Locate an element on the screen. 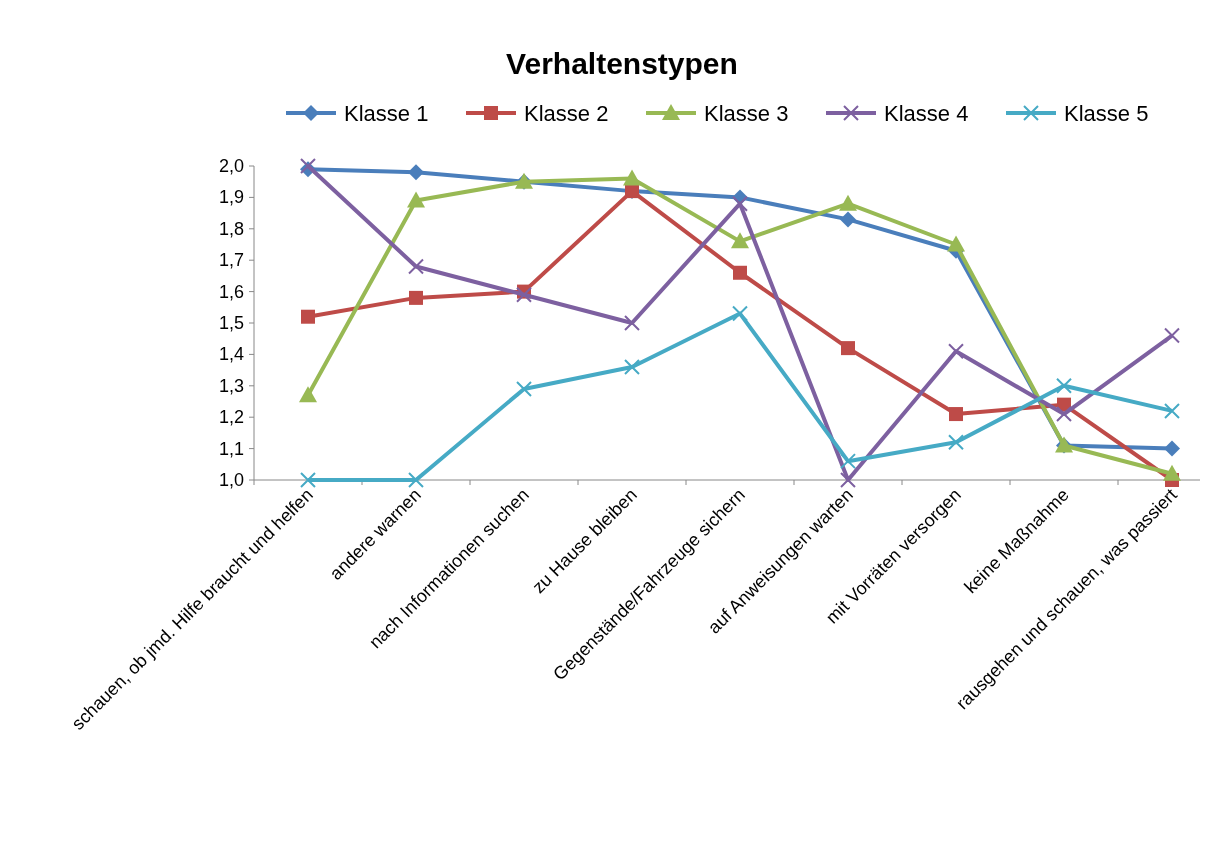  chart-title: Verhaltenstypen is located at coordinates (622, 63).